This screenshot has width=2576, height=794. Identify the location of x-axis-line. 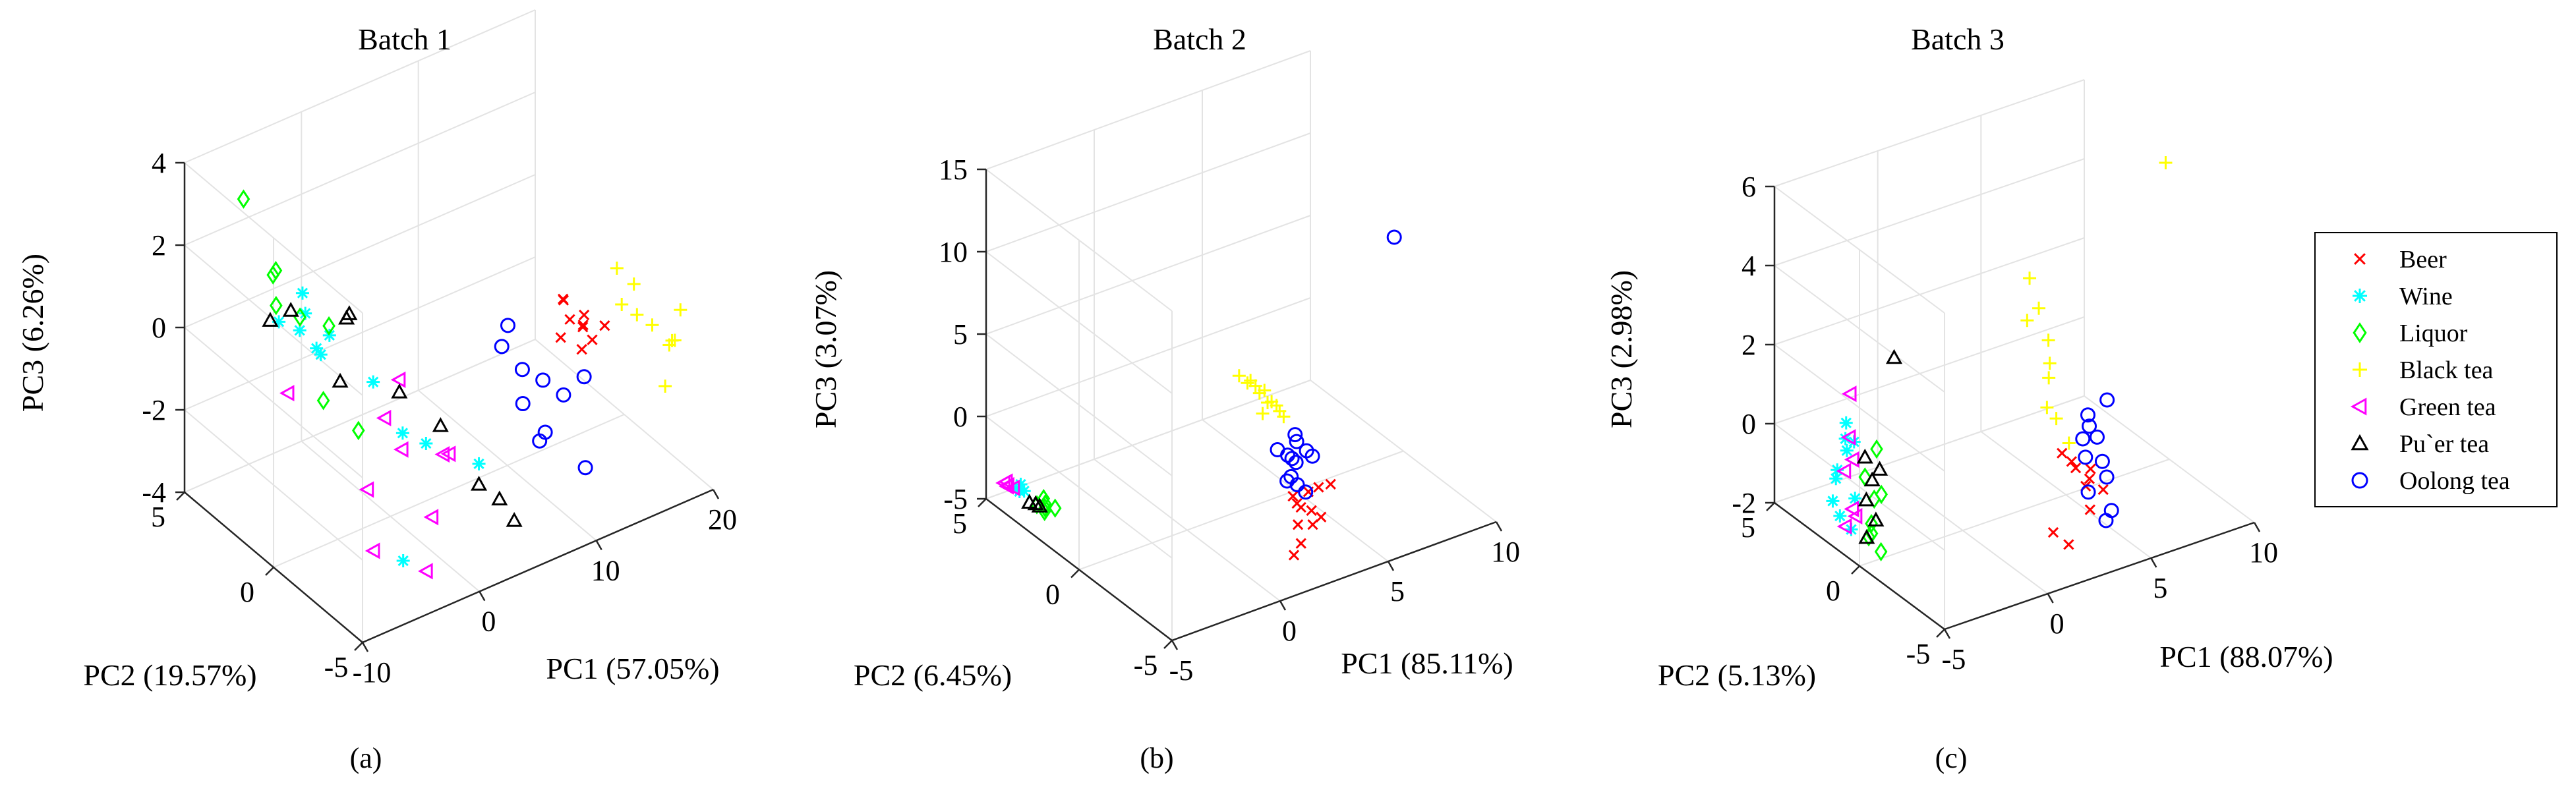
(538, 566).